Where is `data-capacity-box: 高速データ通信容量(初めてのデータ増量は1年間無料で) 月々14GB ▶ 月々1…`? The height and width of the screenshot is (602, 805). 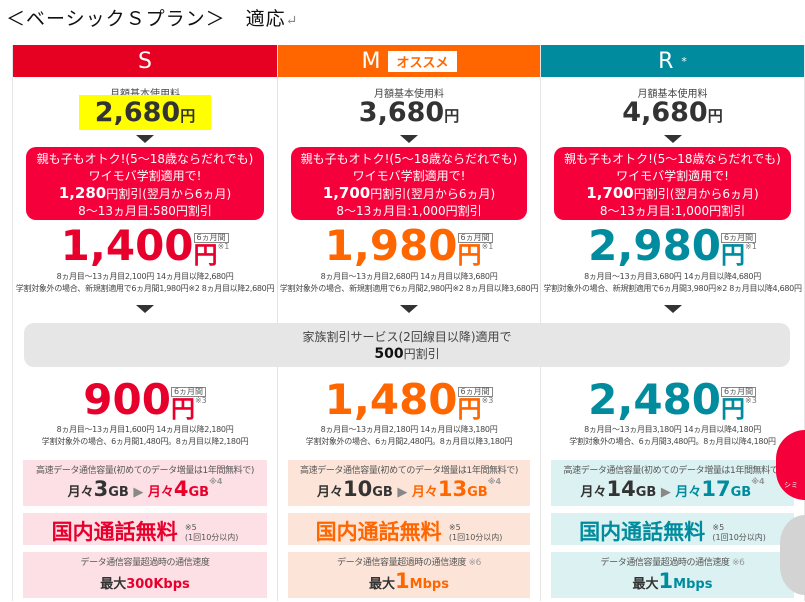
data-capacity-box: 高速データ通信容量(初めてのデータ増量は1年間無料で) 月々14GB ▶ 月々1… is located at coordinates (672, 483).